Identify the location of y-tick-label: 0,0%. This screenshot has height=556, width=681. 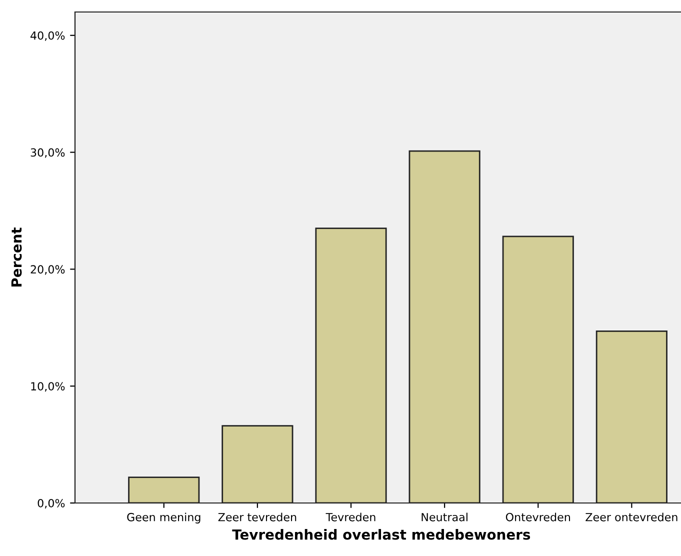
(51, 503).